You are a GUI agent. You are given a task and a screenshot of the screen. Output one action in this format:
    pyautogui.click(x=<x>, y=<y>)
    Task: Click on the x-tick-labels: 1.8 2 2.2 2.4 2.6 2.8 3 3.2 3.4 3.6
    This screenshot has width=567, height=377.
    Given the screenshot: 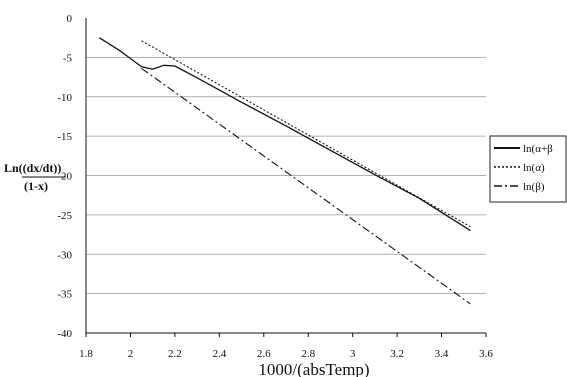 What is the action you would take?
    pyautogui.click(x=286, y=354)
    